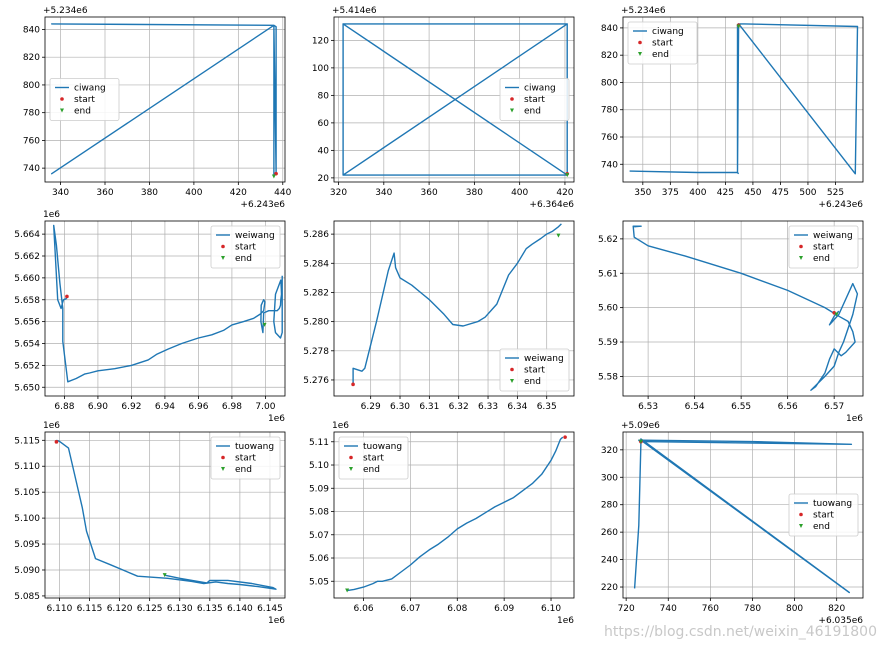 The image size is (887, 648). Describe the element at coordinates (609, 56) in the screenshot. I see `y-tick-label: 820` at that location.